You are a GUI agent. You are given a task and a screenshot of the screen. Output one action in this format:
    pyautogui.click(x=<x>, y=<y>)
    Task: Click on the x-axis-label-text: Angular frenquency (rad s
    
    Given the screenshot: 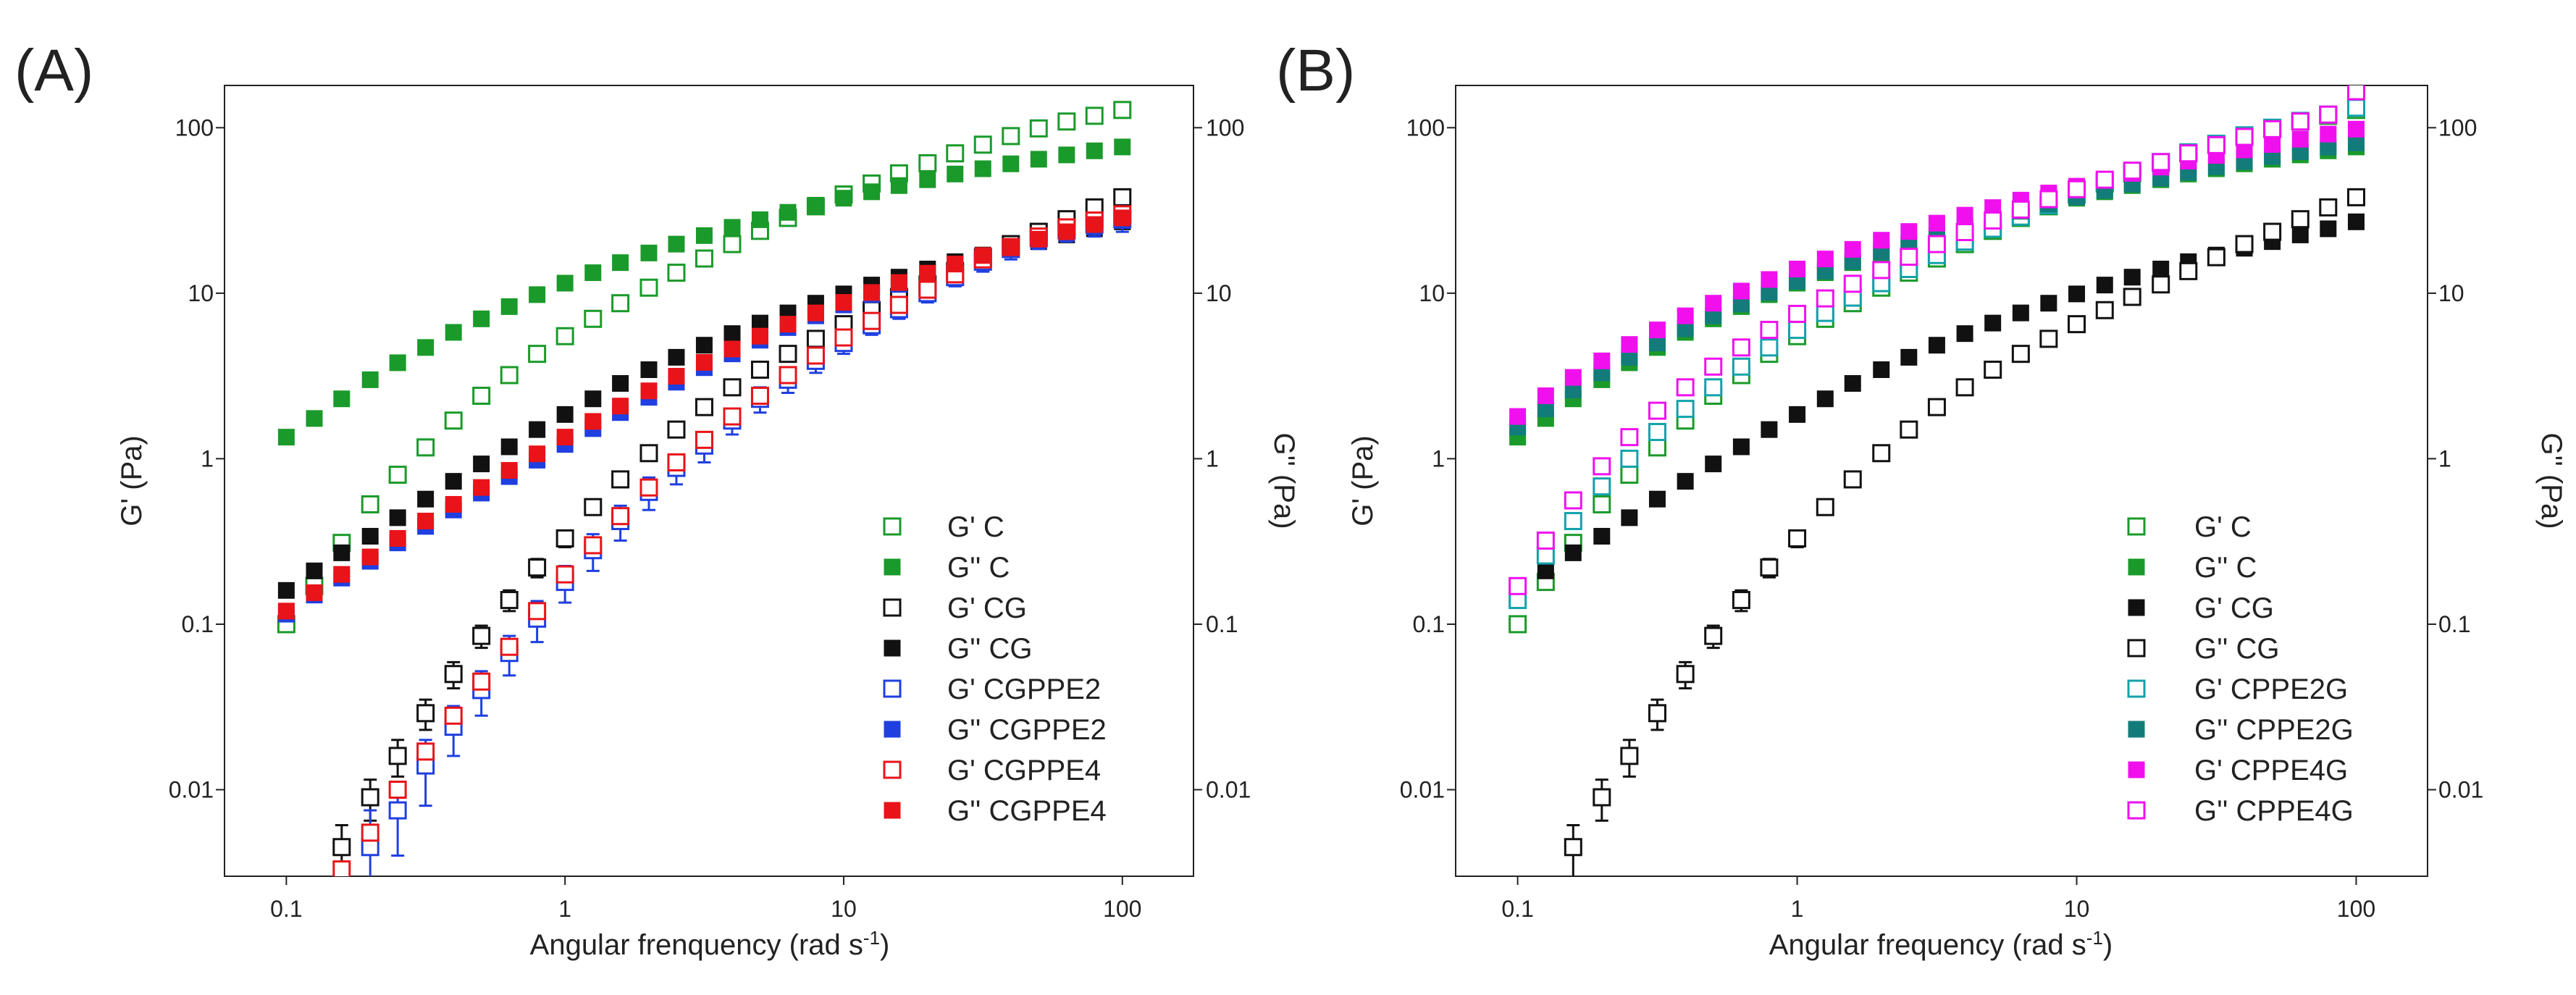 What is the action you would take?
    pyautogui.click(x=696, y=945)
    